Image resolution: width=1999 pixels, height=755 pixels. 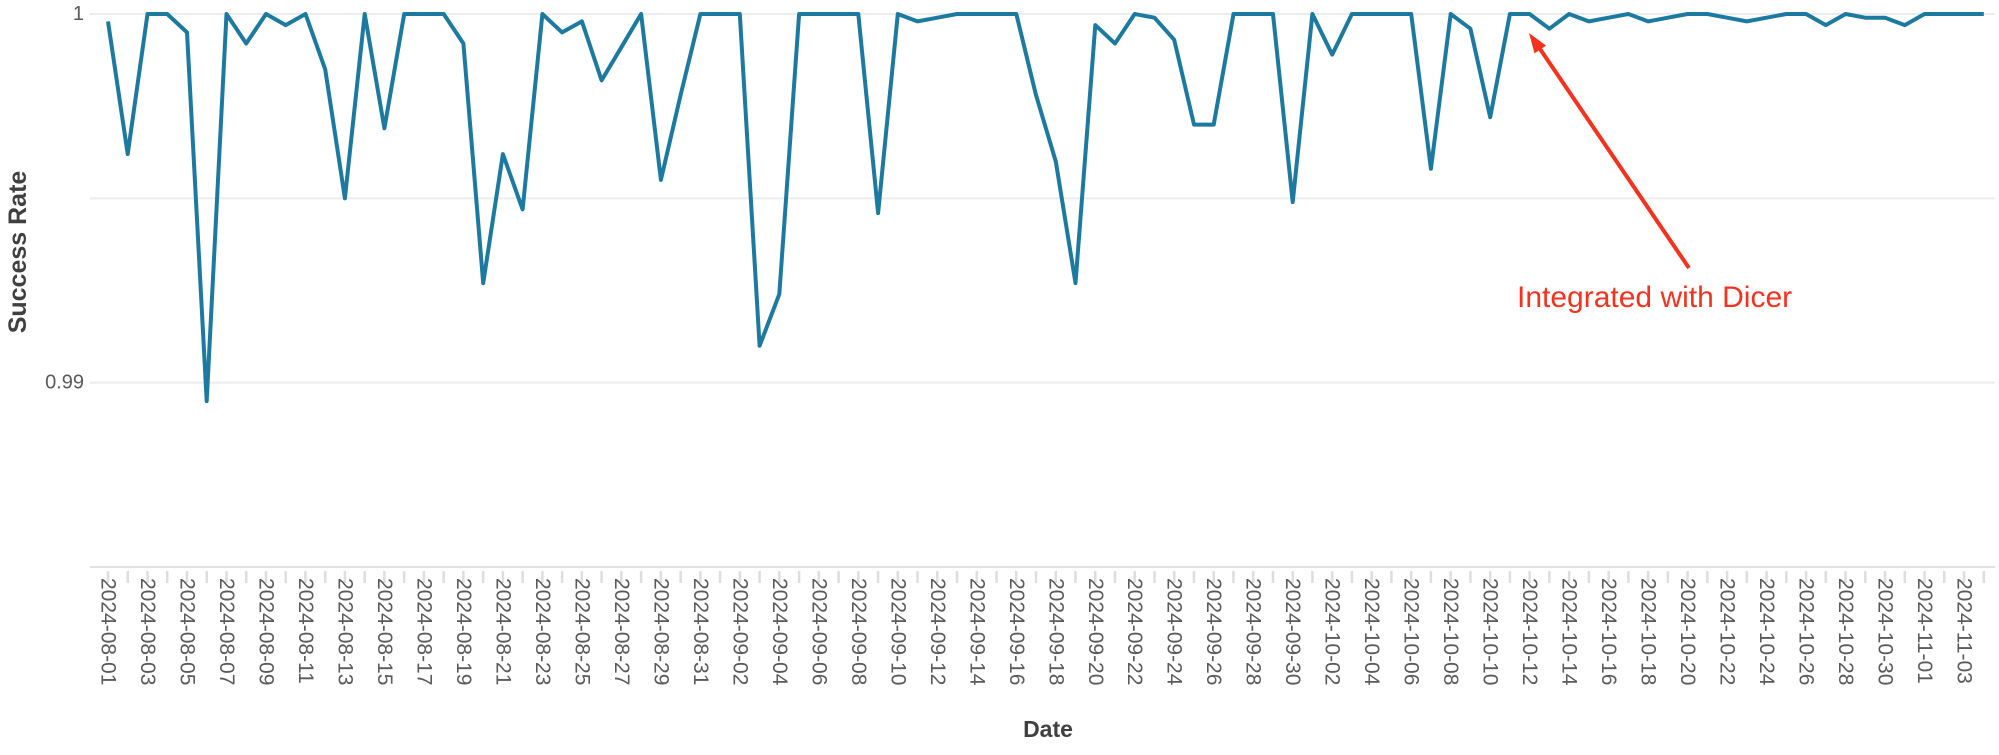 What do you see at coordinates (1885, 631) in the screenshot?
I see `x-tick-label: 2024-10-30` at bounding box center [1885, 631].